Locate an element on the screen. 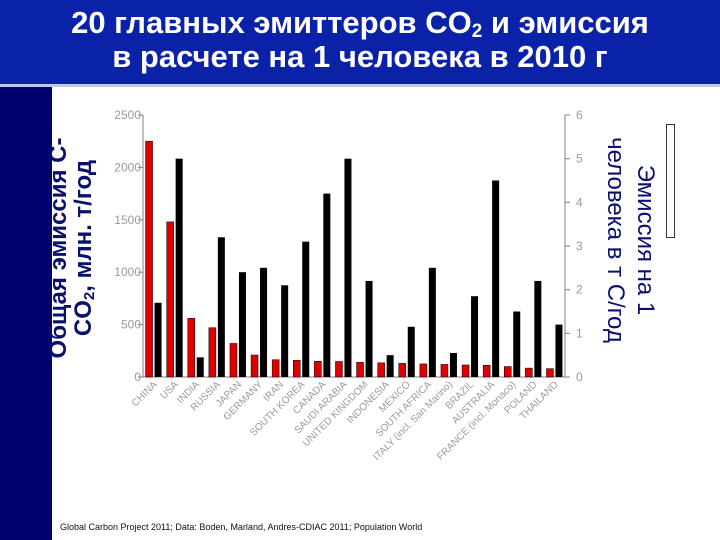  title-line1-end: и эмиссия is located at coordinates (565, 22).